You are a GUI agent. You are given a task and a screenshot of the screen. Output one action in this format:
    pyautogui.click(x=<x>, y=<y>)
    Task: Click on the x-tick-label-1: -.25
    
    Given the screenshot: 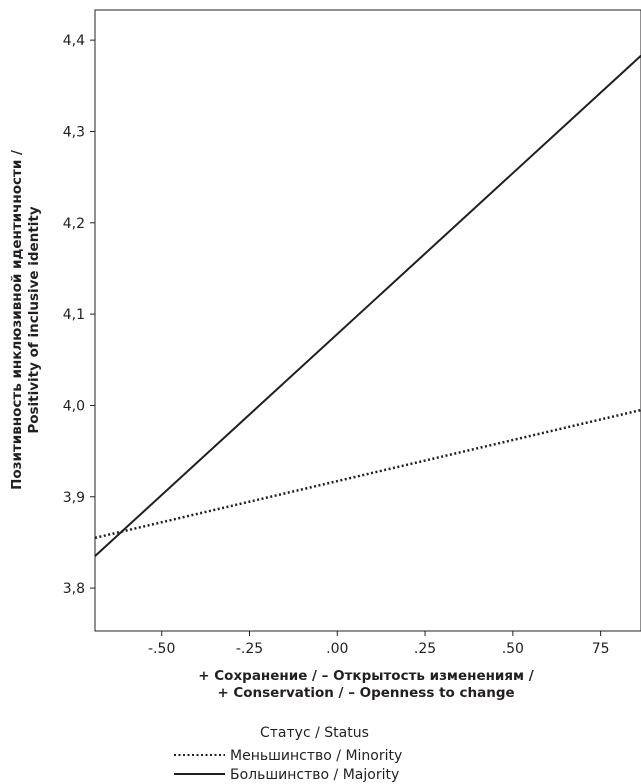 What is the action you would take?
    pyautogui.click(x=249, y=649)
    